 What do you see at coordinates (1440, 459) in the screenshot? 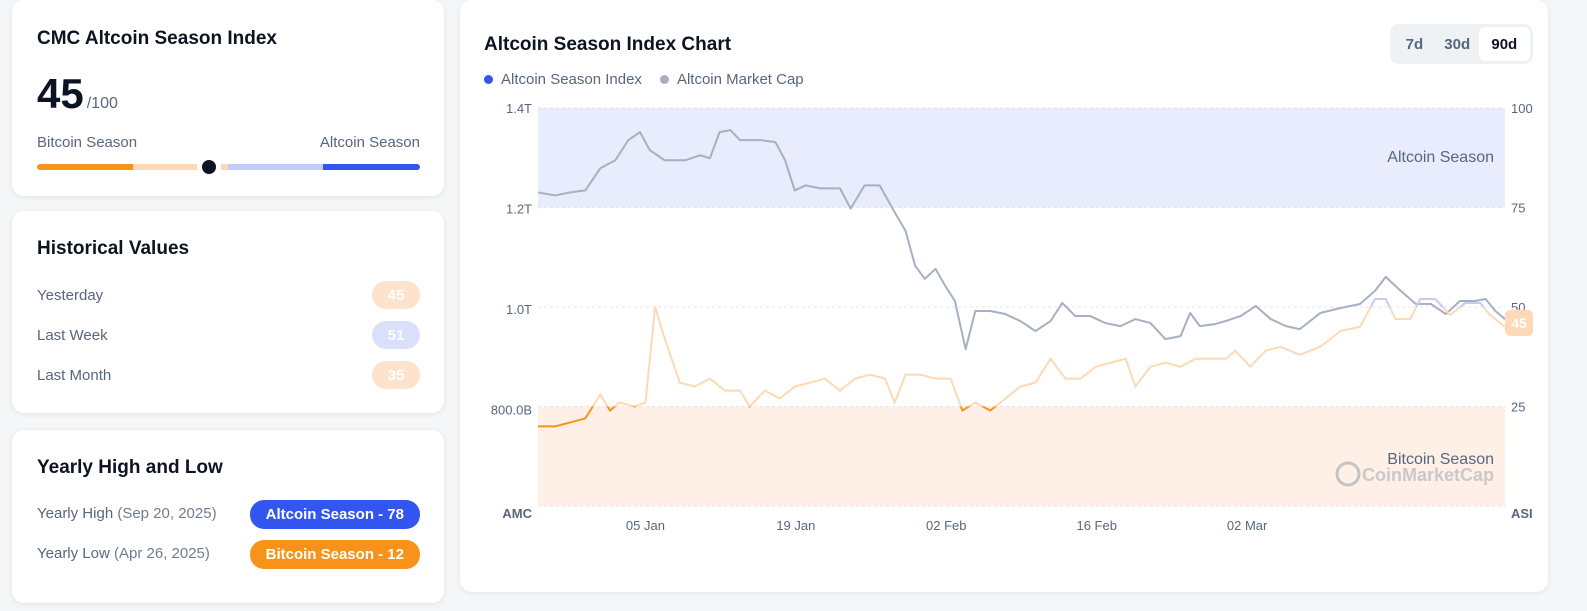
I see `bitcoin-season-zone-label: Bitcoin Season` at bounding box center [1440, 459].